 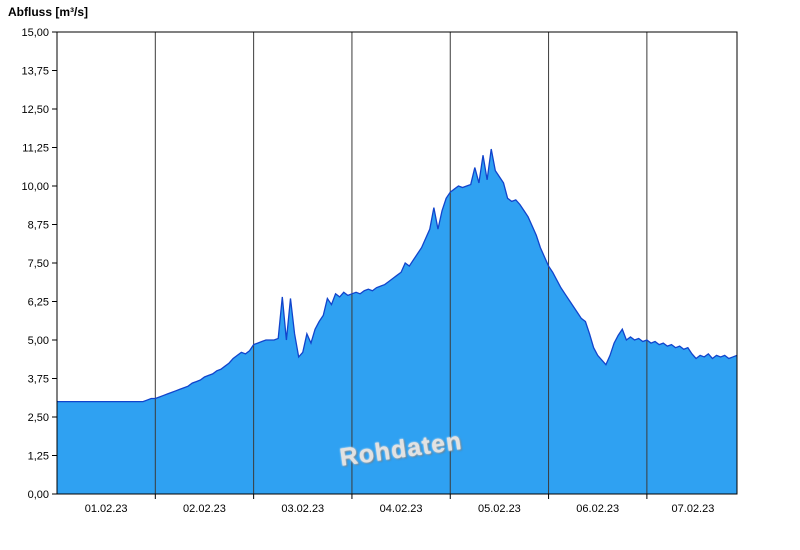 I want to click on y-tick-label: 12,50, so click(x=35, y=110).